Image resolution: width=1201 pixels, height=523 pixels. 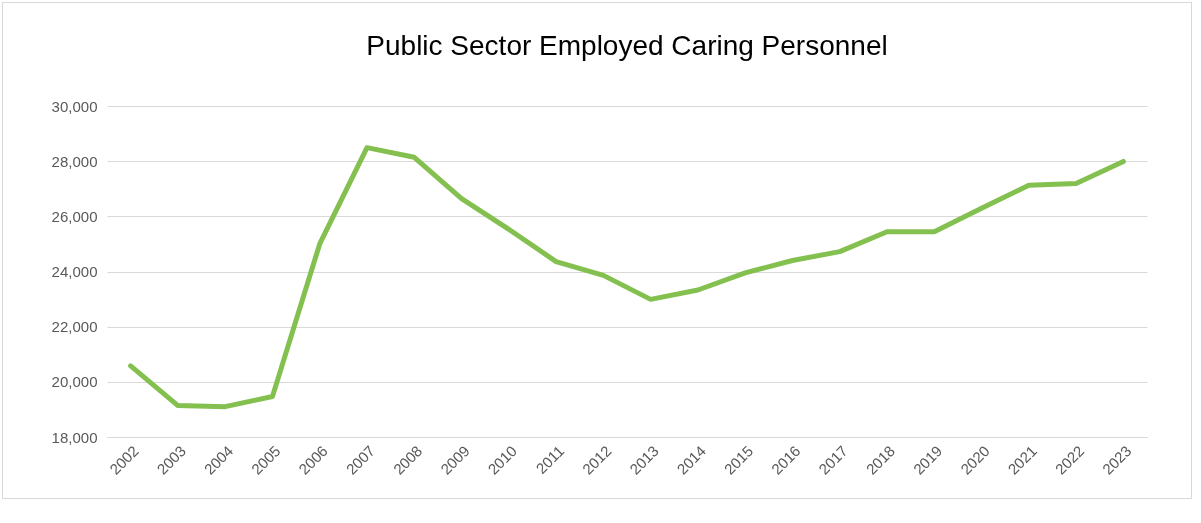 I want to click on y-tick-label: 18,000, so click(x=74, y=437).